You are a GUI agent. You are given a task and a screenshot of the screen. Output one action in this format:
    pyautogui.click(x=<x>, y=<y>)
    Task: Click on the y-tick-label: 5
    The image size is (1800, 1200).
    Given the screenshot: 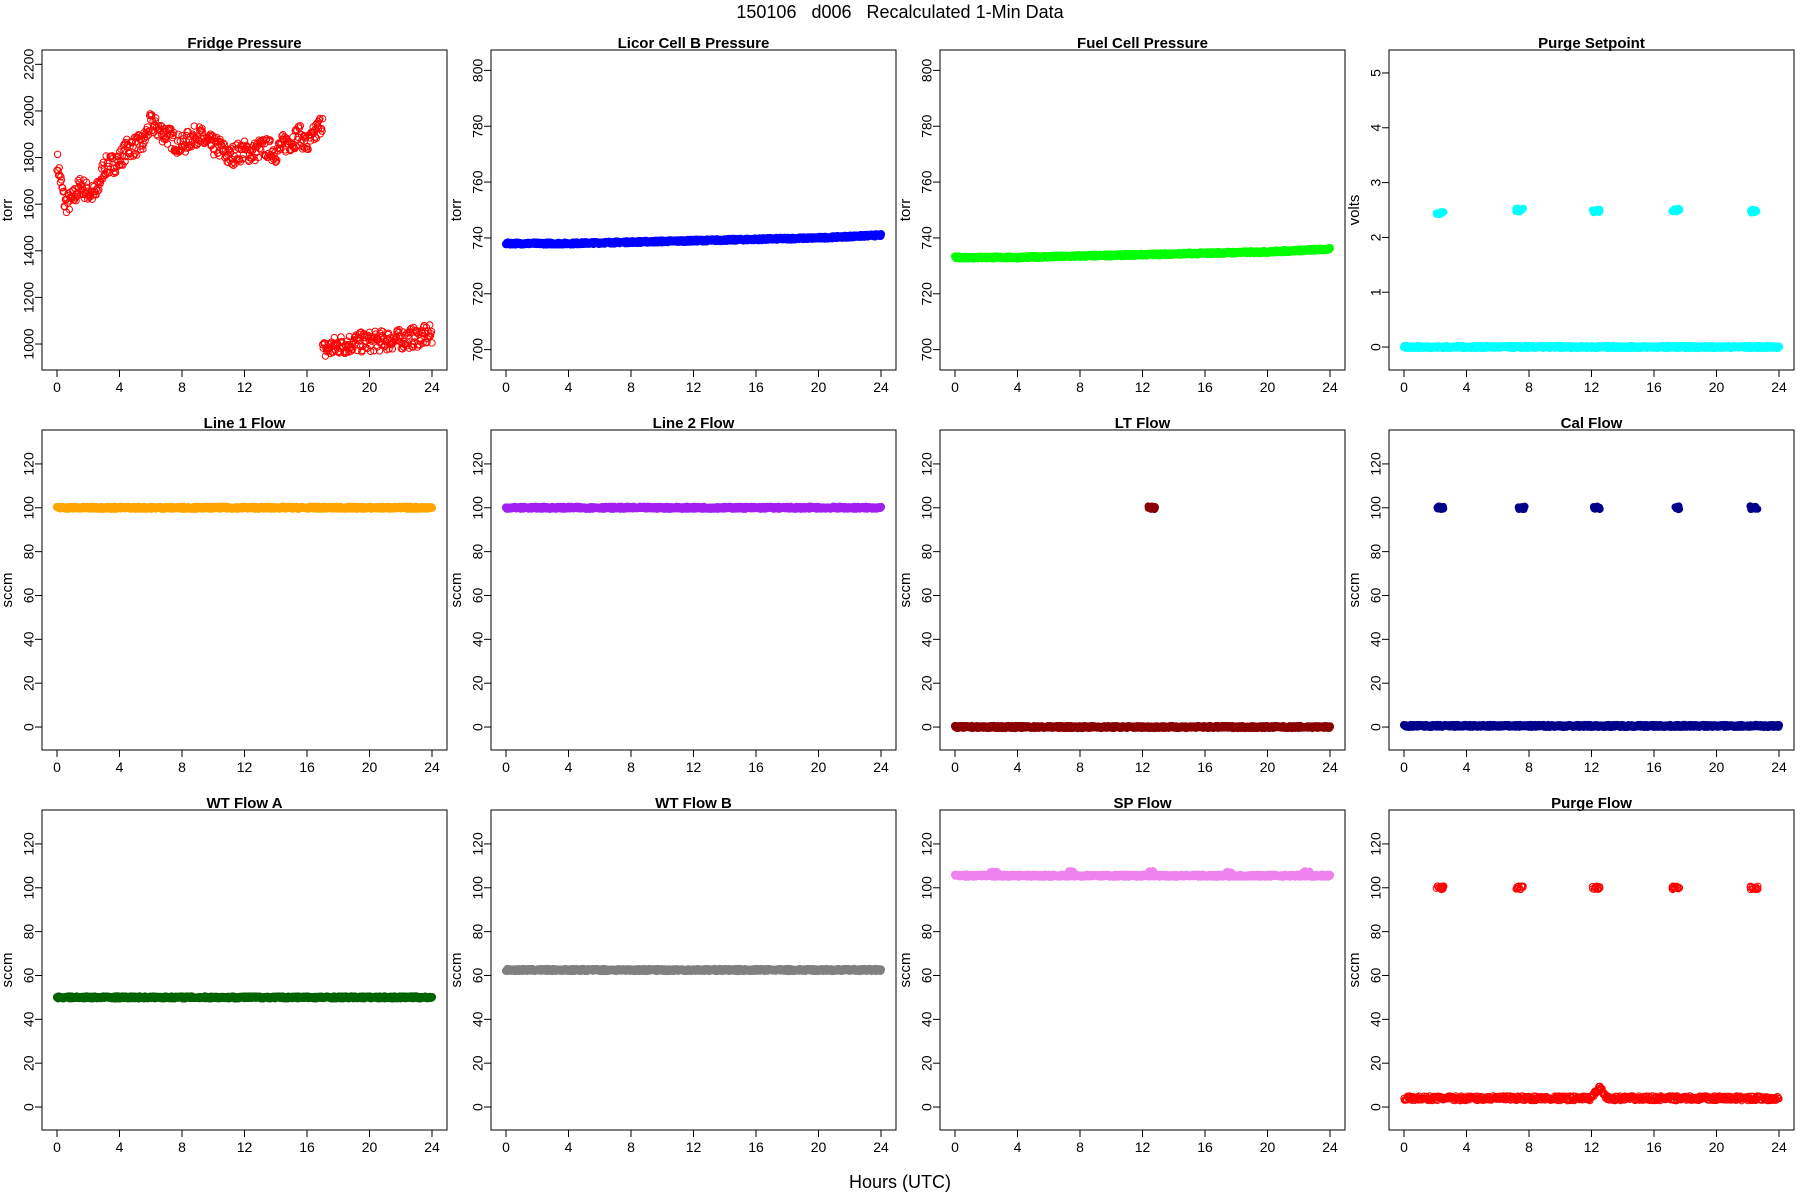 What is the action you would take?
    pyautogui.click(x=1376, y=73)
    